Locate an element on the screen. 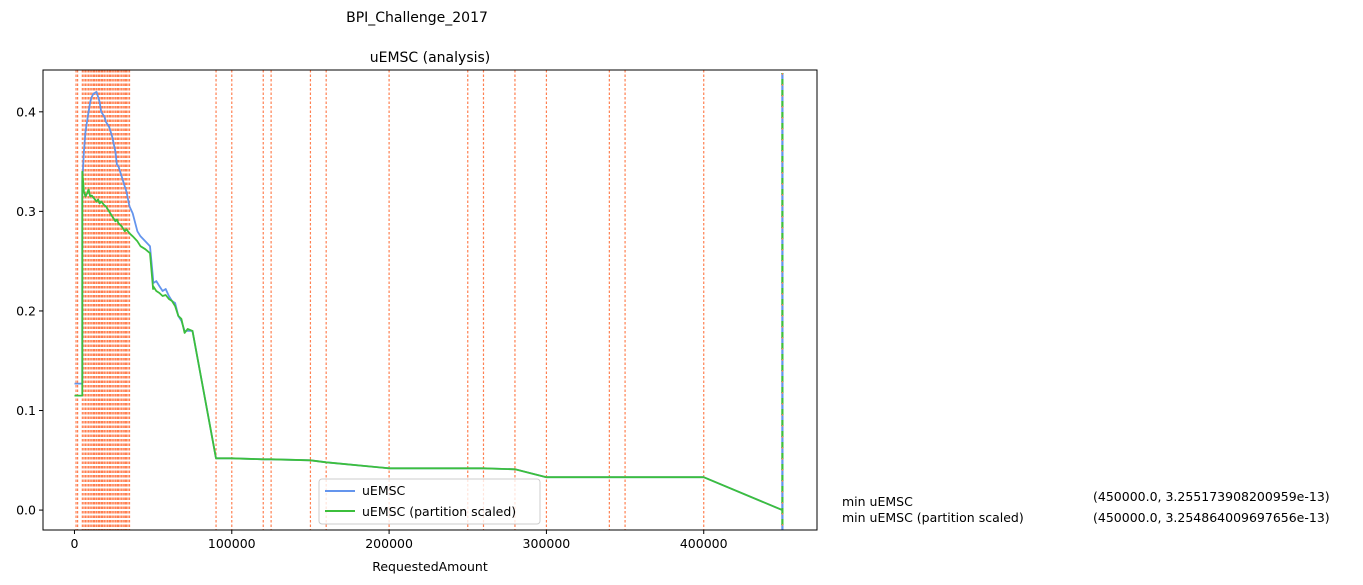  y-tick-label: 0.4 is located at coordinates (26, 111).